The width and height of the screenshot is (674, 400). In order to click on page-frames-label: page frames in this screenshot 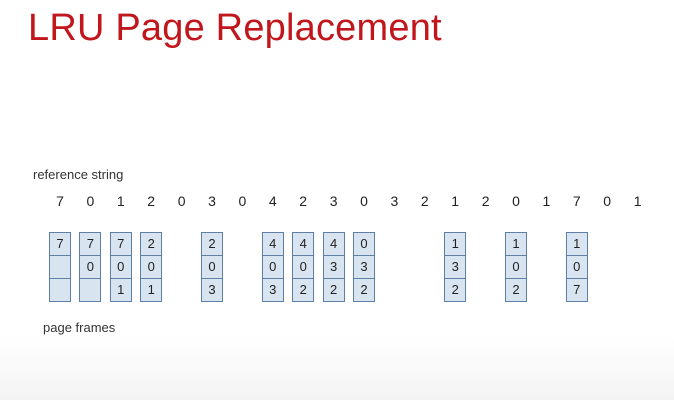, I will do `click(79, 327)`.